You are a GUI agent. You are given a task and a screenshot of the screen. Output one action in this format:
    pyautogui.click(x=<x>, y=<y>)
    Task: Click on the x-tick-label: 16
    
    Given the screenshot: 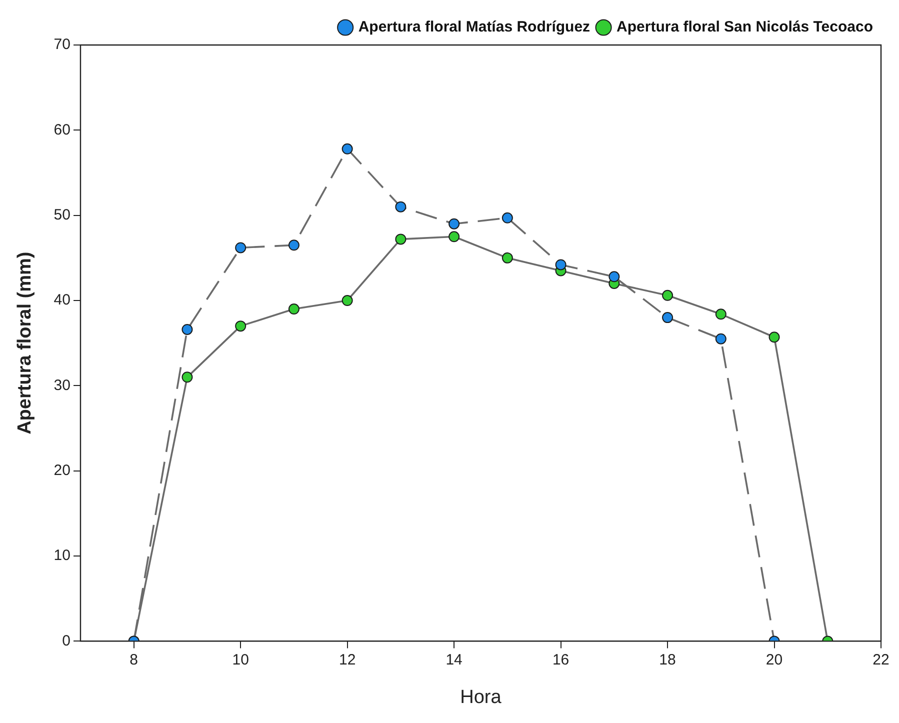 What is the action you would take?
    pyautogui.click(x=561, y=659)
    